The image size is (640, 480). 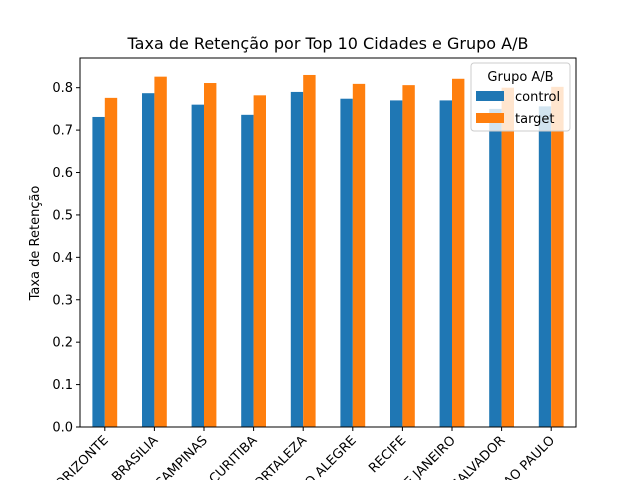 What do you see at coordinates (490, 118) in the screenshot?
I see `legend-swatch-target` at bounding box center [490, 118].